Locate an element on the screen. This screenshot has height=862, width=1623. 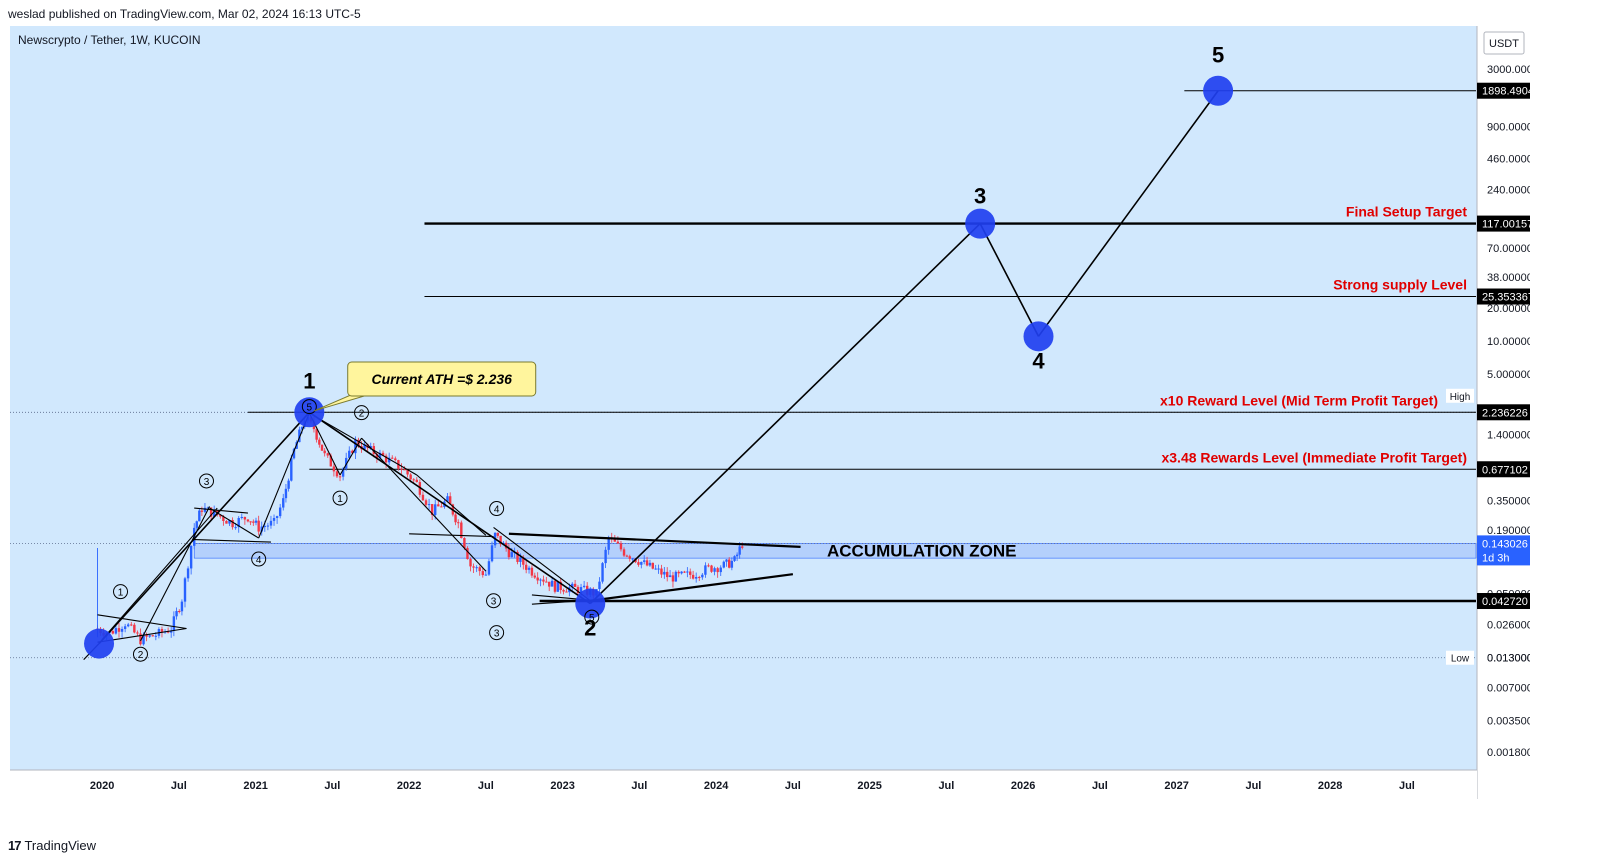
time-tick-9: Jul is located at coordinates (793, 786).